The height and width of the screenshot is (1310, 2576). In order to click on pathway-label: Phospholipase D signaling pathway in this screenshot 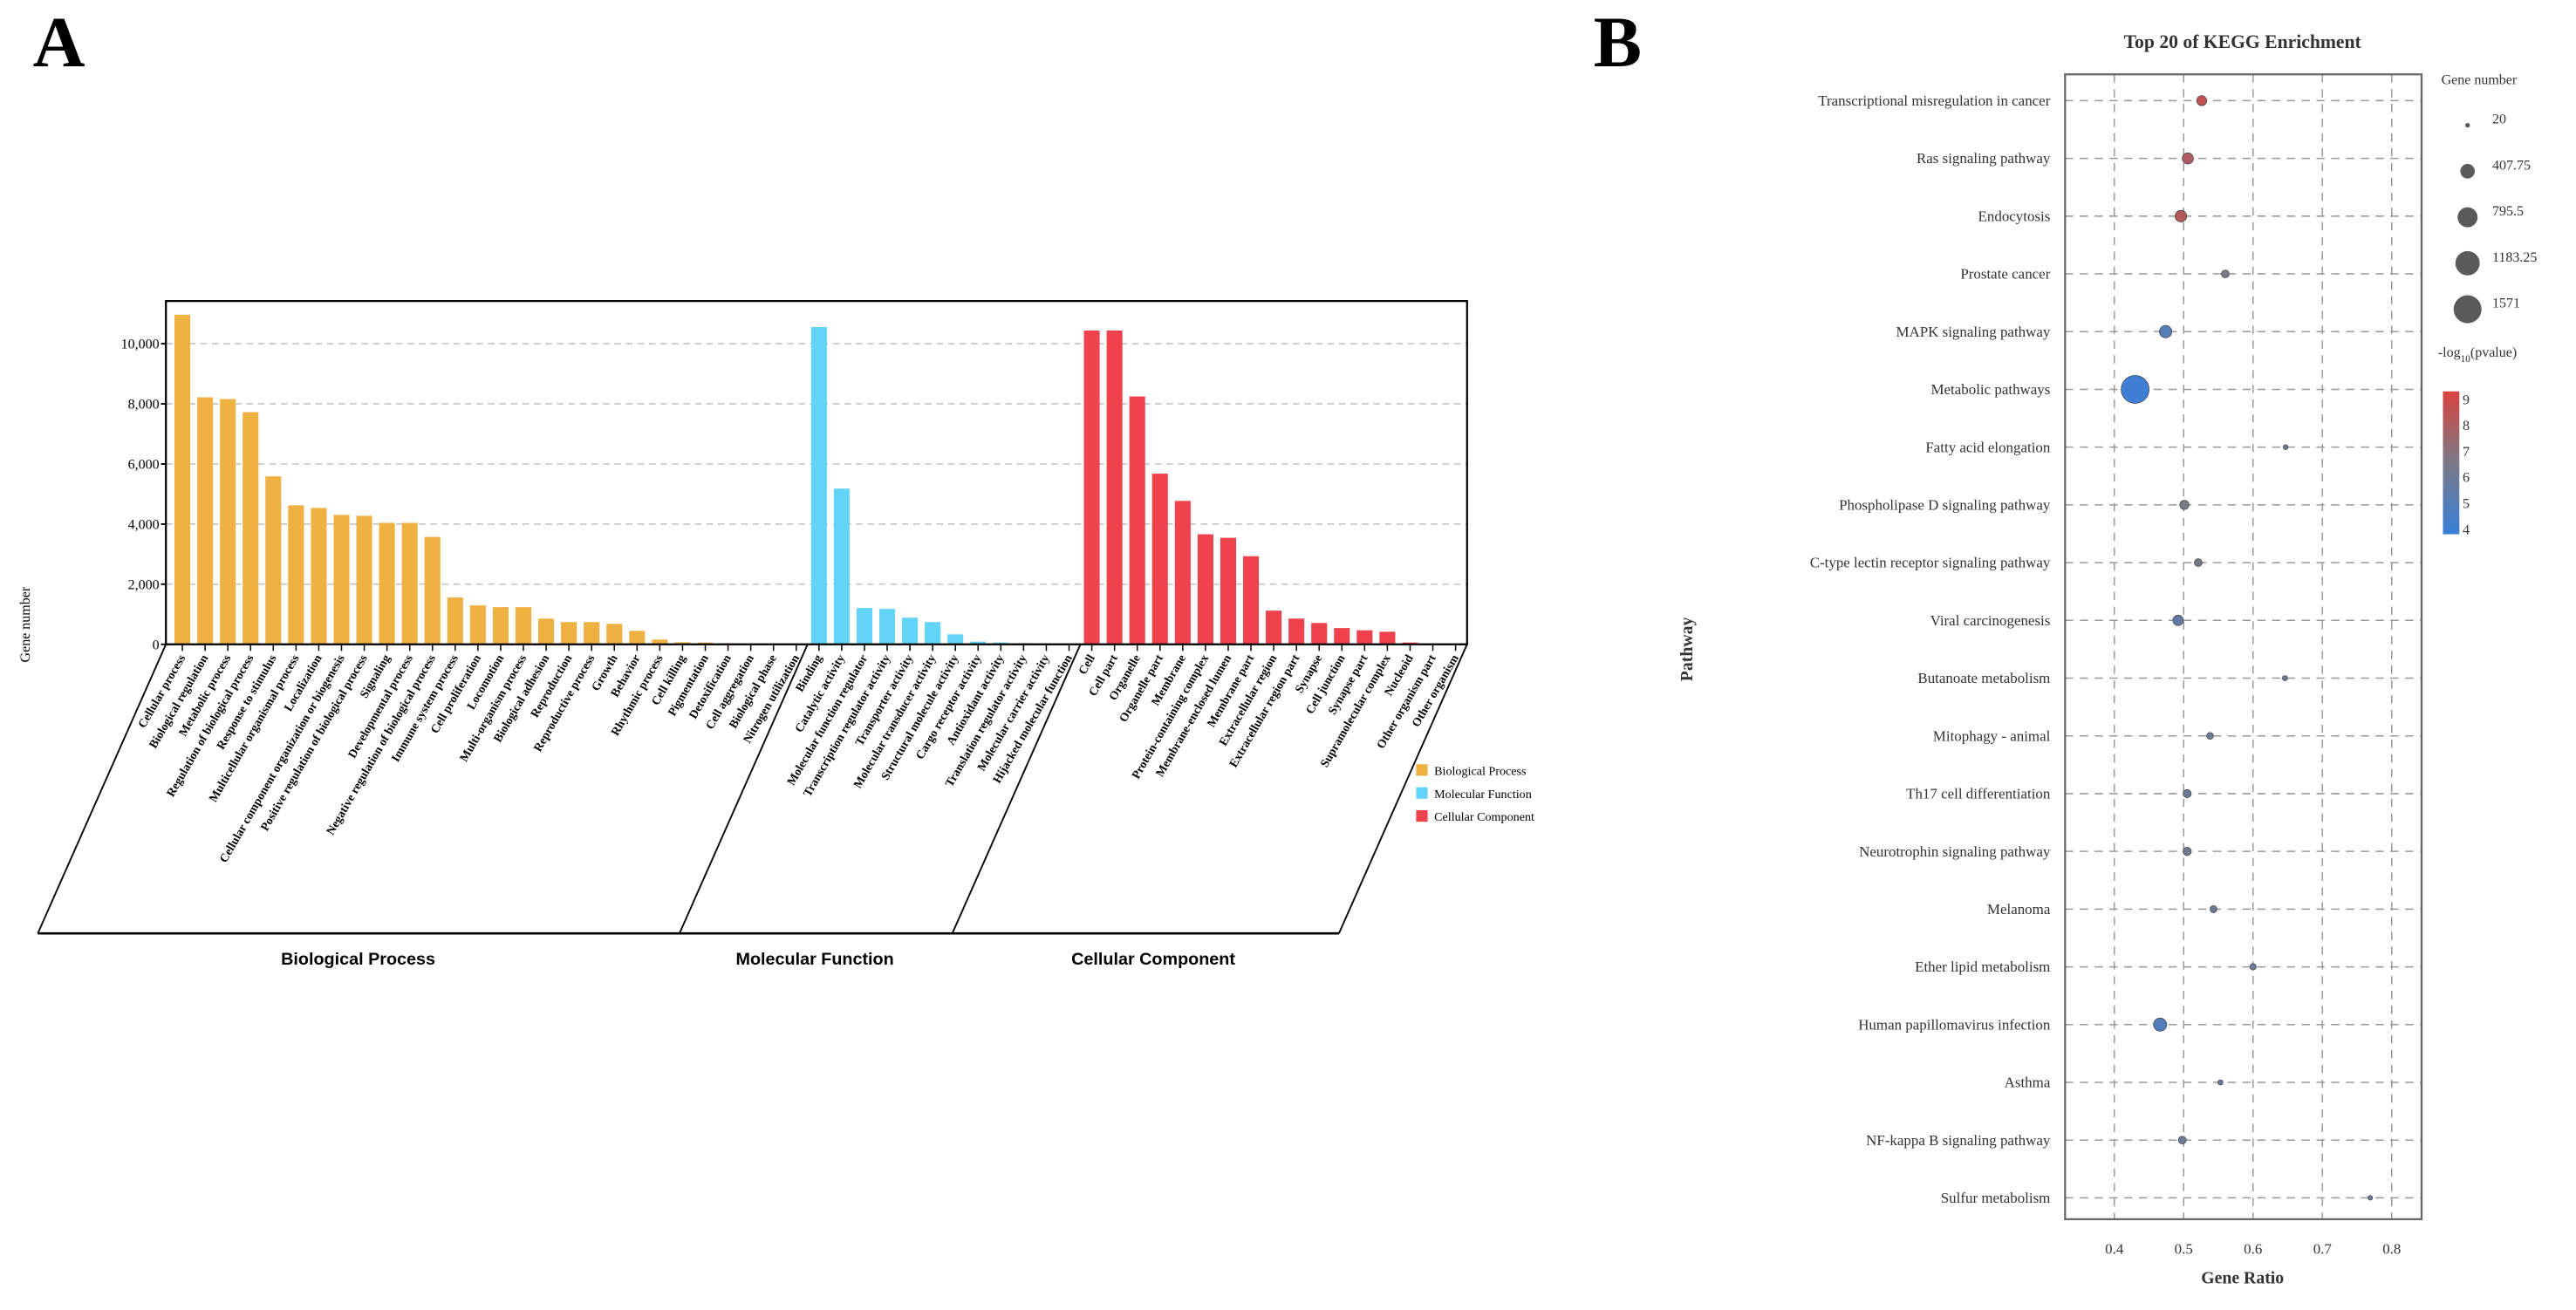, I will do `click(1945, 505)`.